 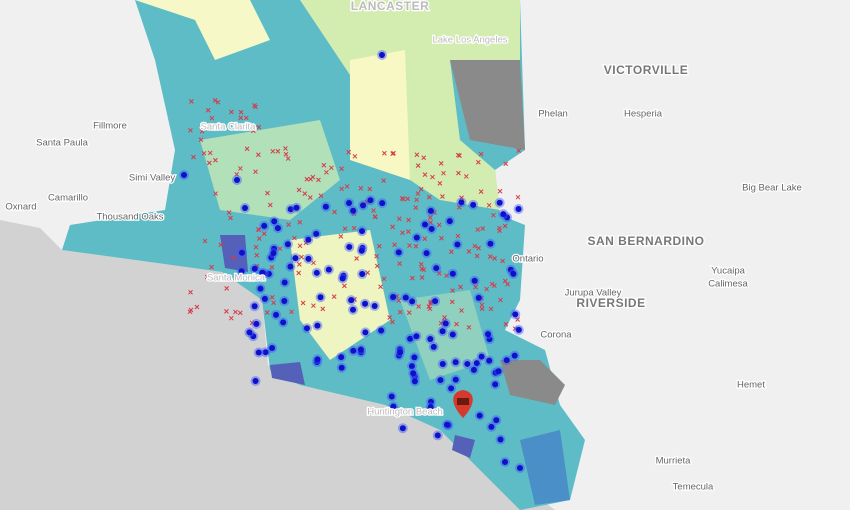 What do you see at coordinates (236, 278) in the screenshot?
I see `place-label: Santa Monica` at bounding box center [236, 278].